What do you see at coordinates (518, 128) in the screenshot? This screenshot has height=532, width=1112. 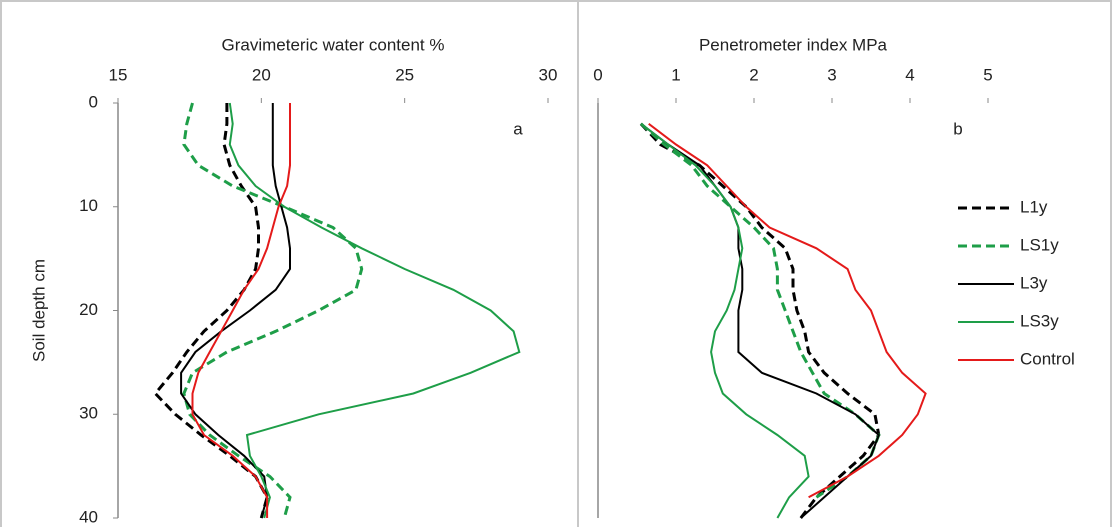 I see `panel-label: a` at bounding box center [518, 128].